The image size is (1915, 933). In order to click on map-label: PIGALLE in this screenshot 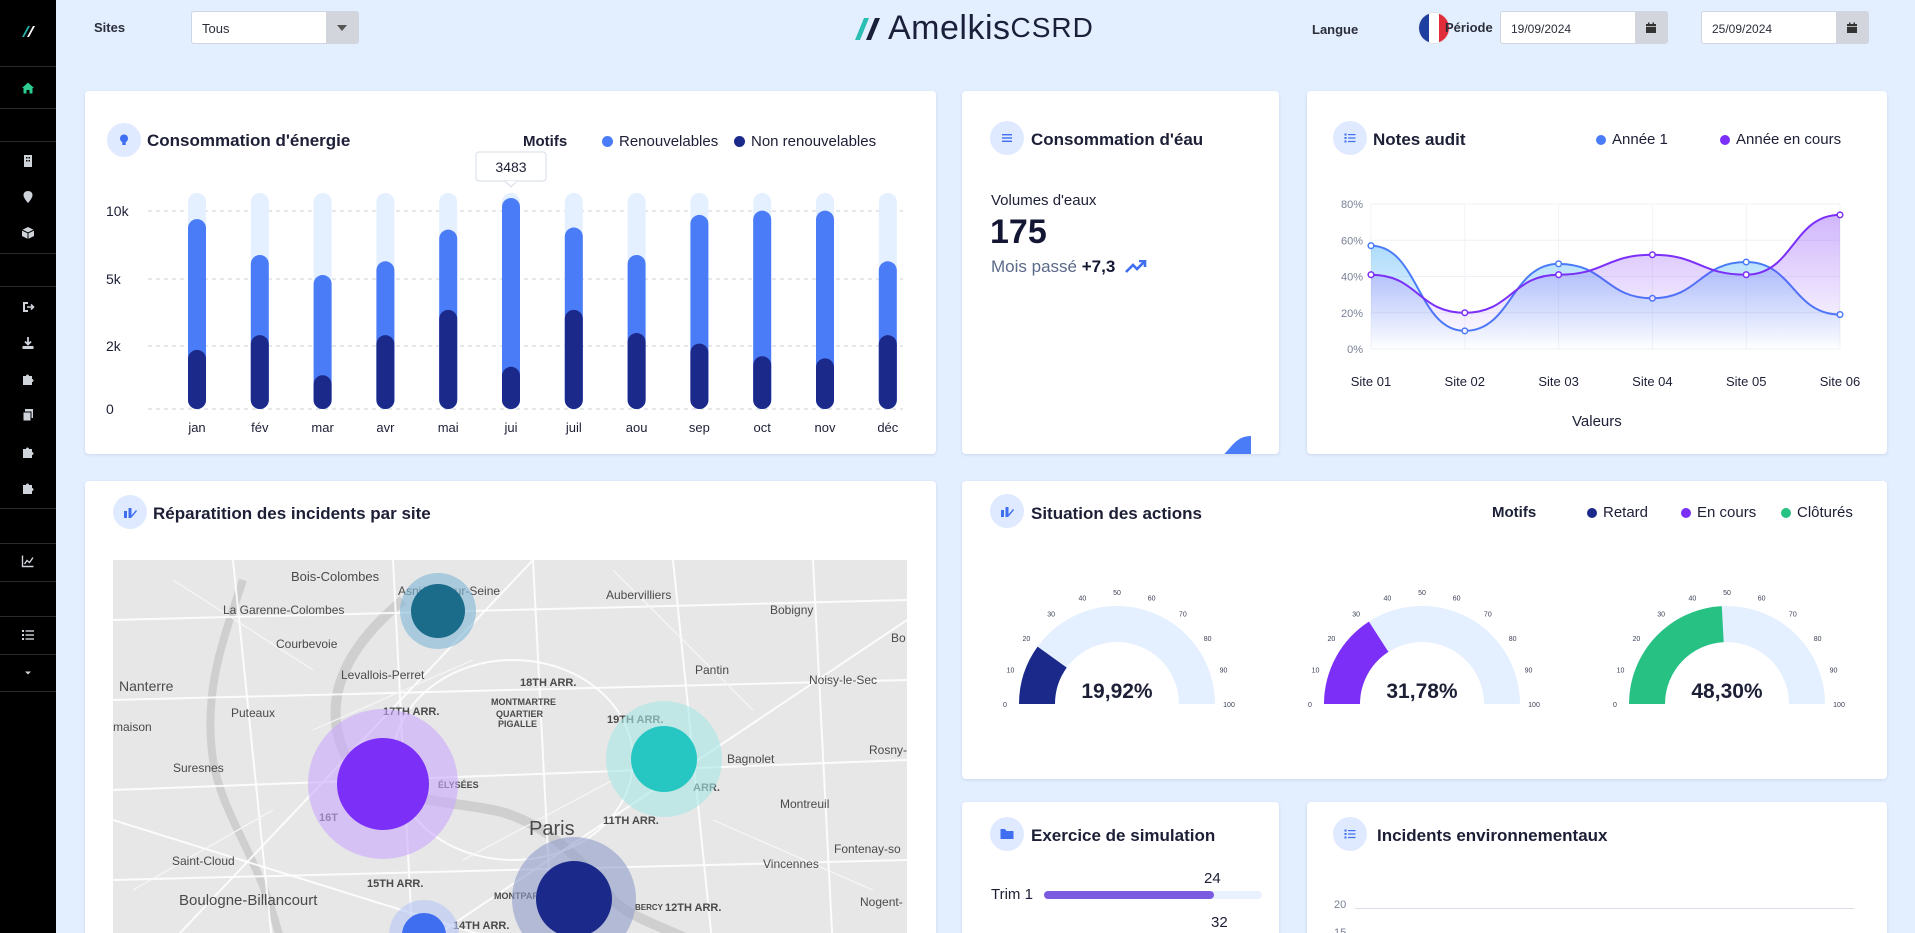, I will do `click(517, 724)`.